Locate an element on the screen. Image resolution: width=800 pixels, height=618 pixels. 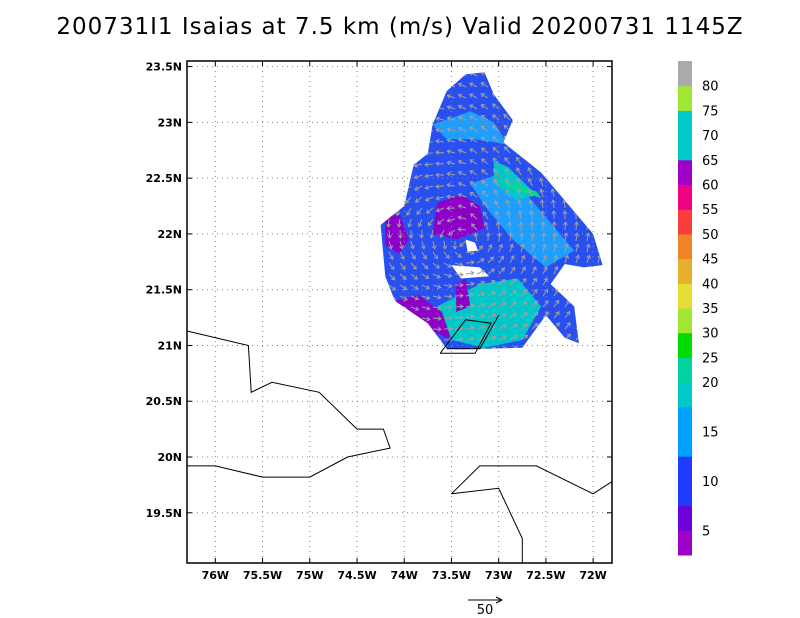
colorbar-label: 5 is located at coordinates (706, 531).